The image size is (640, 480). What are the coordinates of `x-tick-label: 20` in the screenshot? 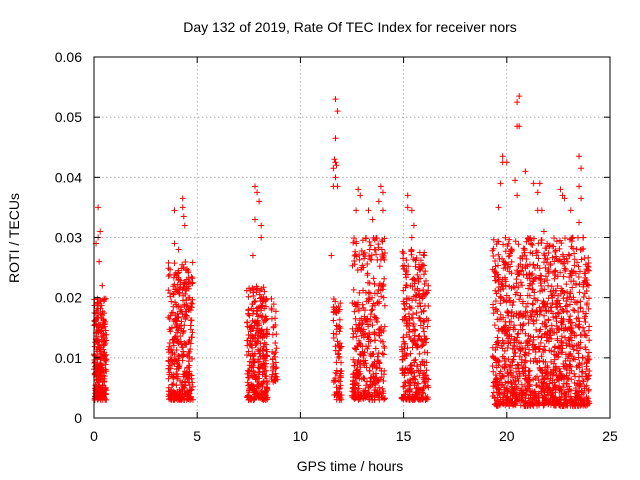 It's located at (507, 436).